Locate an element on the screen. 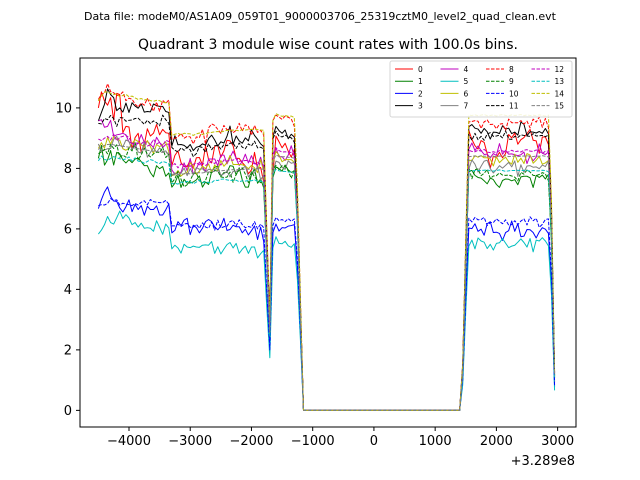 The height and width of the screenshot is (480, 640). x-axis-offset-label: +3.289e8 is located at coordinates (543, 461).